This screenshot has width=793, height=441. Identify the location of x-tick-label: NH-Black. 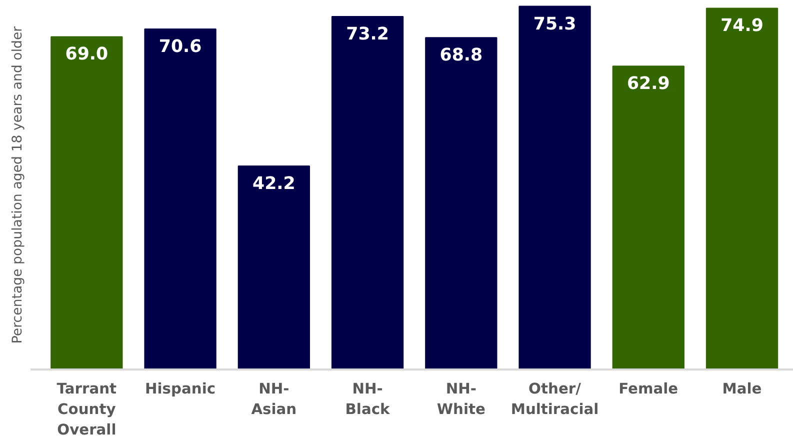
(368, 399).